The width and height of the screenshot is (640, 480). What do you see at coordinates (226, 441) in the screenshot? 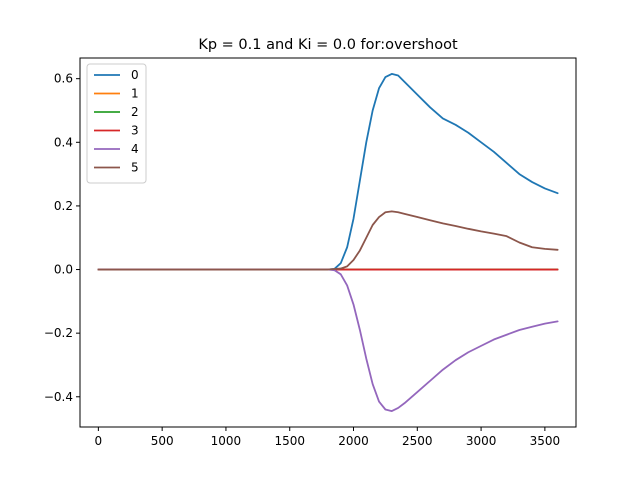
I see `x-tick-label: 1000` at bounding box center [226, 441].